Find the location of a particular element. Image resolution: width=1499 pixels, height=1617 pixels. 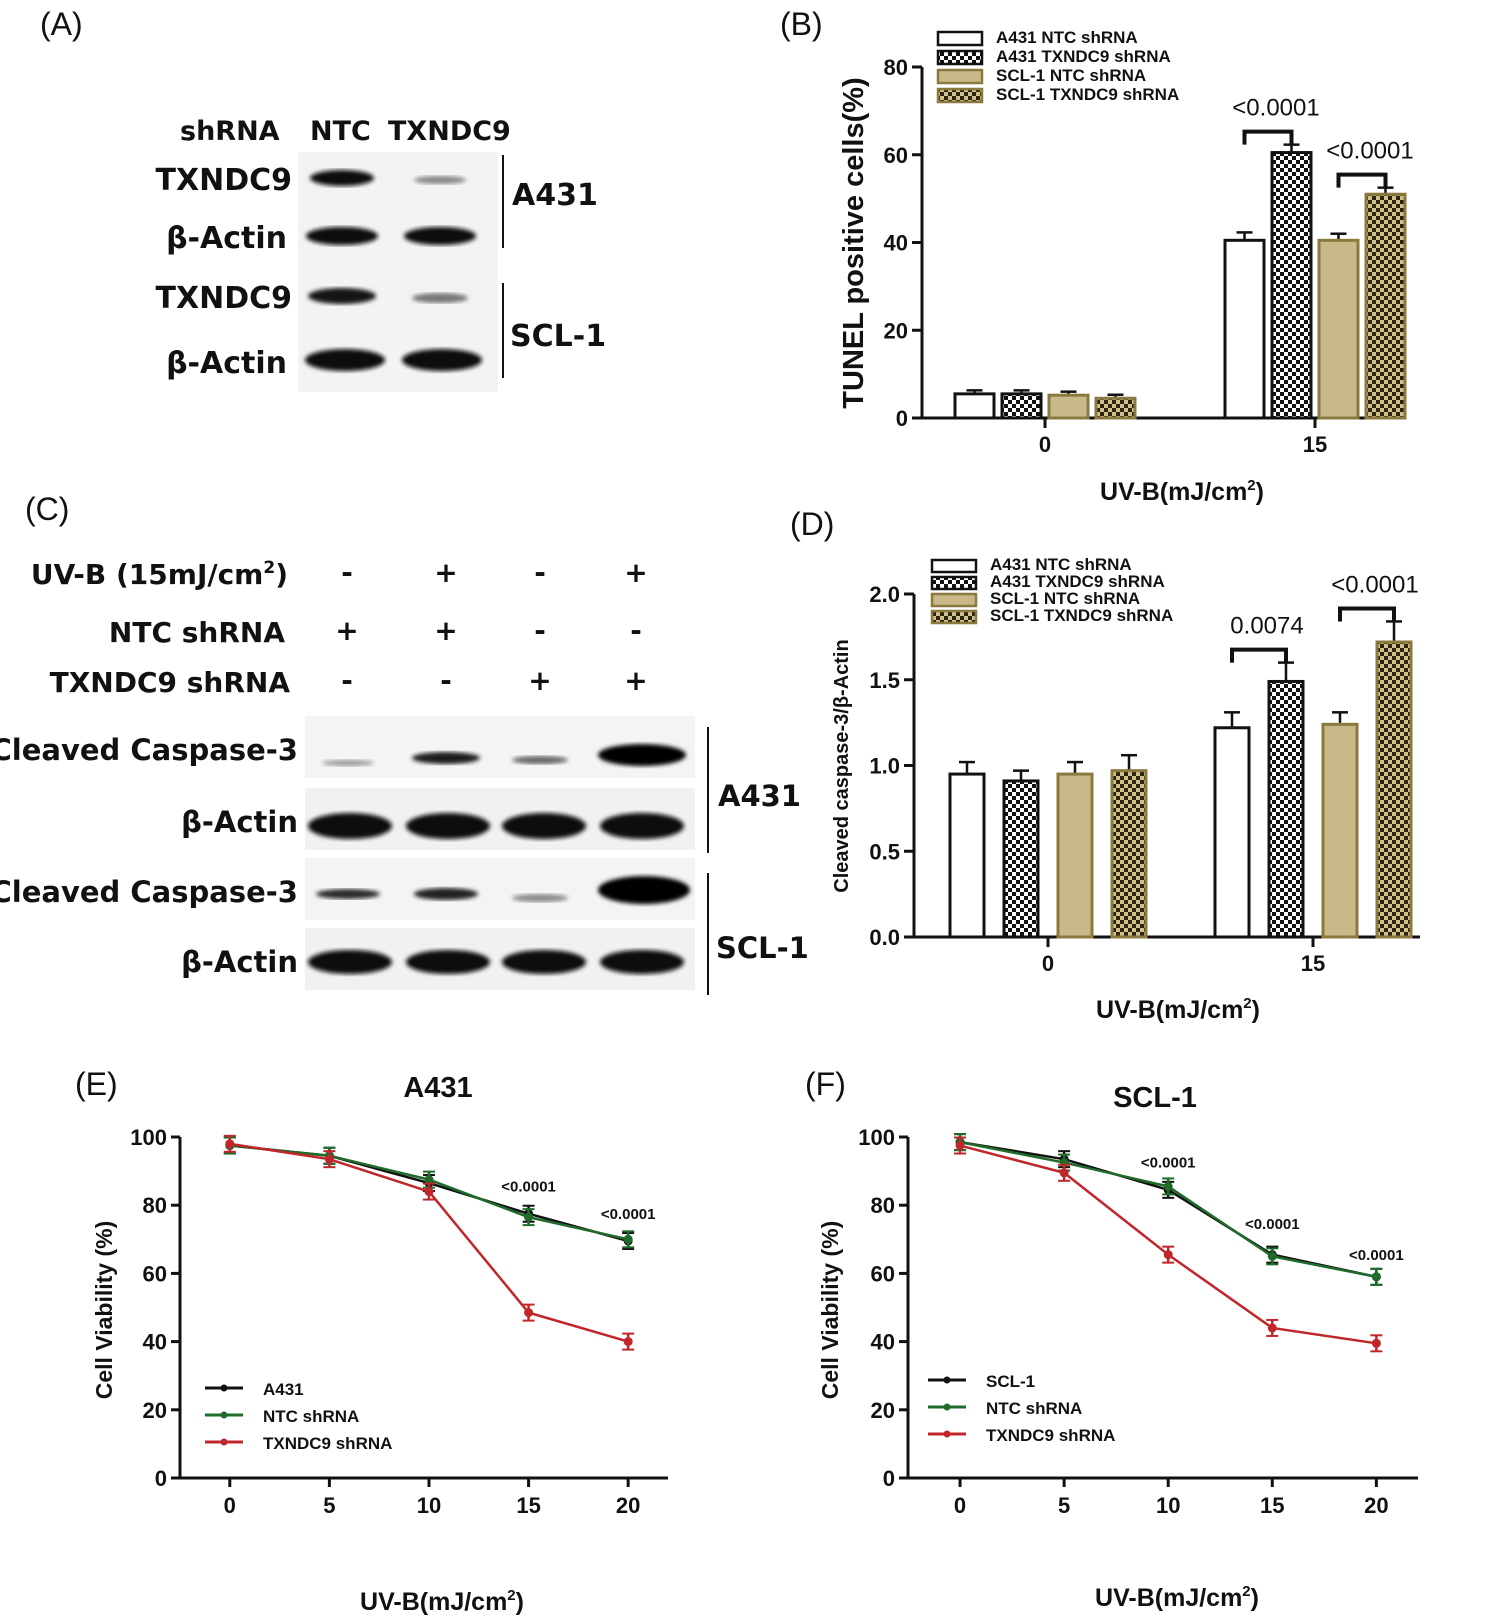

significance-label: 0.0074 is located at coordinates (1266, 626).